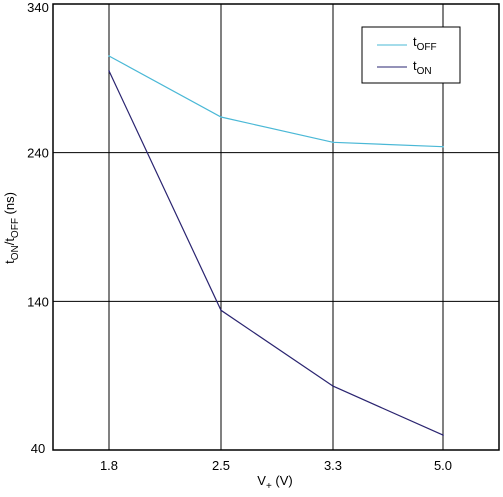 The height and width of the screenshot is (497, 503). What do you see at coordinates (424, 71) in the screenshot?
I see `legend-label-ton-sub: ON` at bounding box center [424, 71].